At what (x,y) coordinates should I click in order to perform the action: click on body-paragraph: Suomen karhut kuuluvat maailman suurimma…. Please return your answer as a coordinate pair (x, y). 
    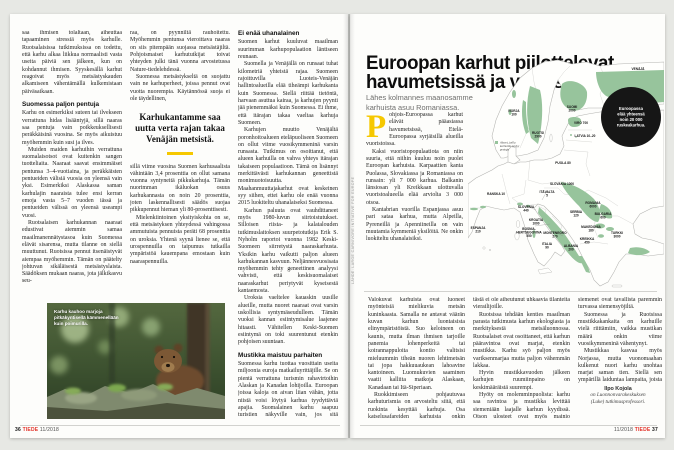
    Looking at the image, I should click on (288, 50).